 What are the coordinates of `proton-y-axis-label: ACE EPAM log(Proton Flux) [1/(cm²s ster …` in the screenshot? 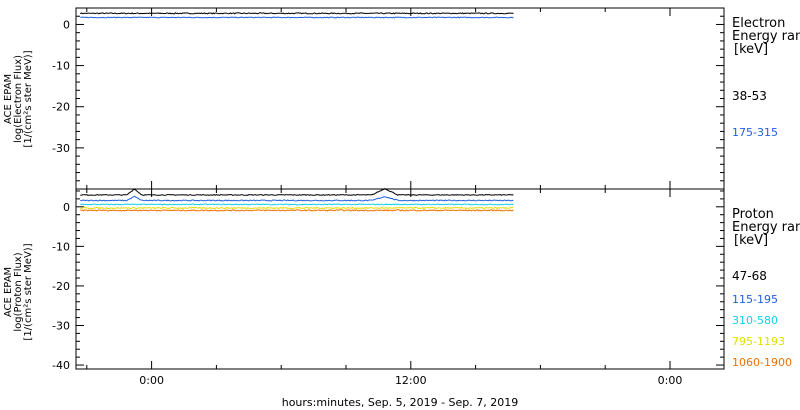 It's located at (18, 291).